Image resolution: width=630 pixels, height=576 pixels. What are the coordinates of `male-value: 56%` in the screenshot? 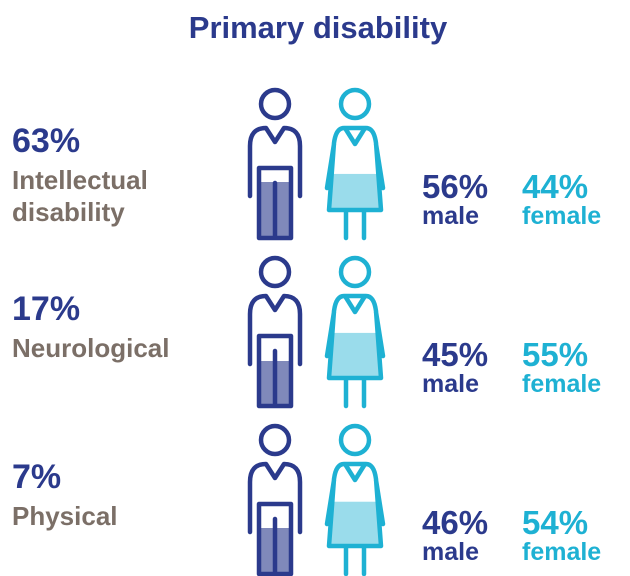 It's located at (455, 186).